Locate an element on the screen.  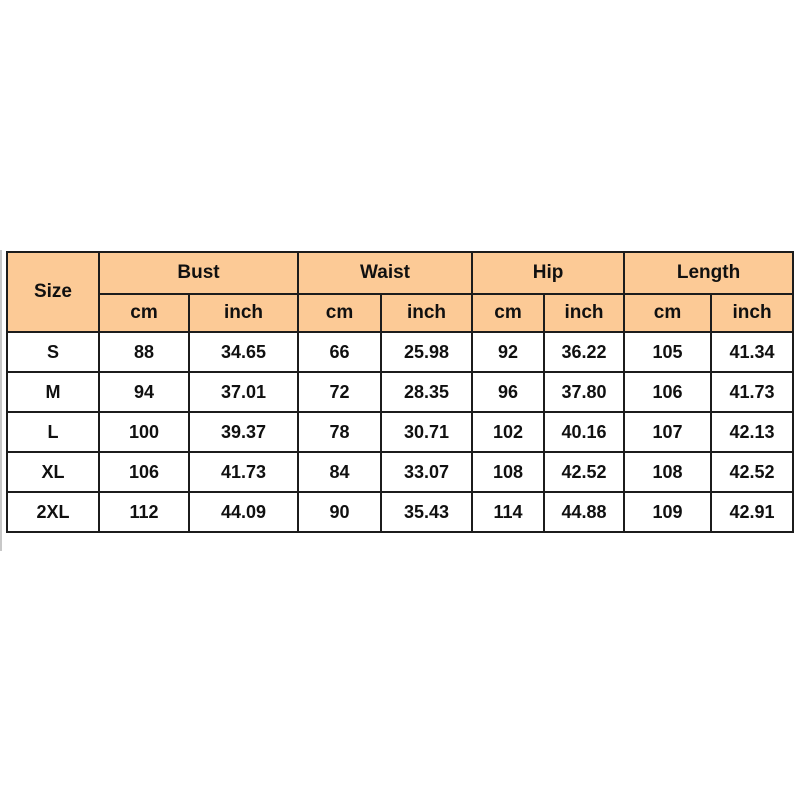
hip-cm-cell: 114 is located at coordinates (508, 512).